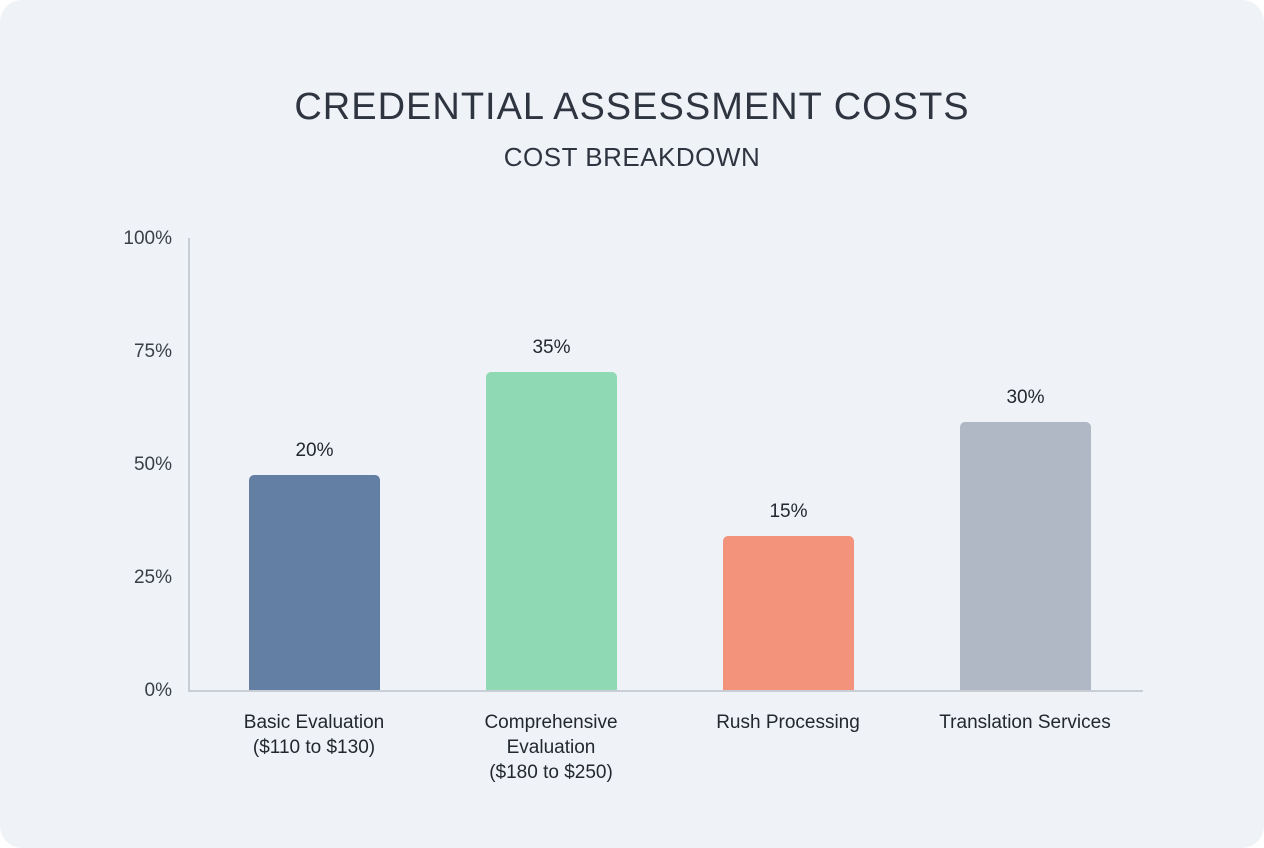 The width and height of the screenshot is (1264, 848). Describe the element at coordinates (147, 238) in the screenshot. I see `y-tick-label: 100%` at that location.